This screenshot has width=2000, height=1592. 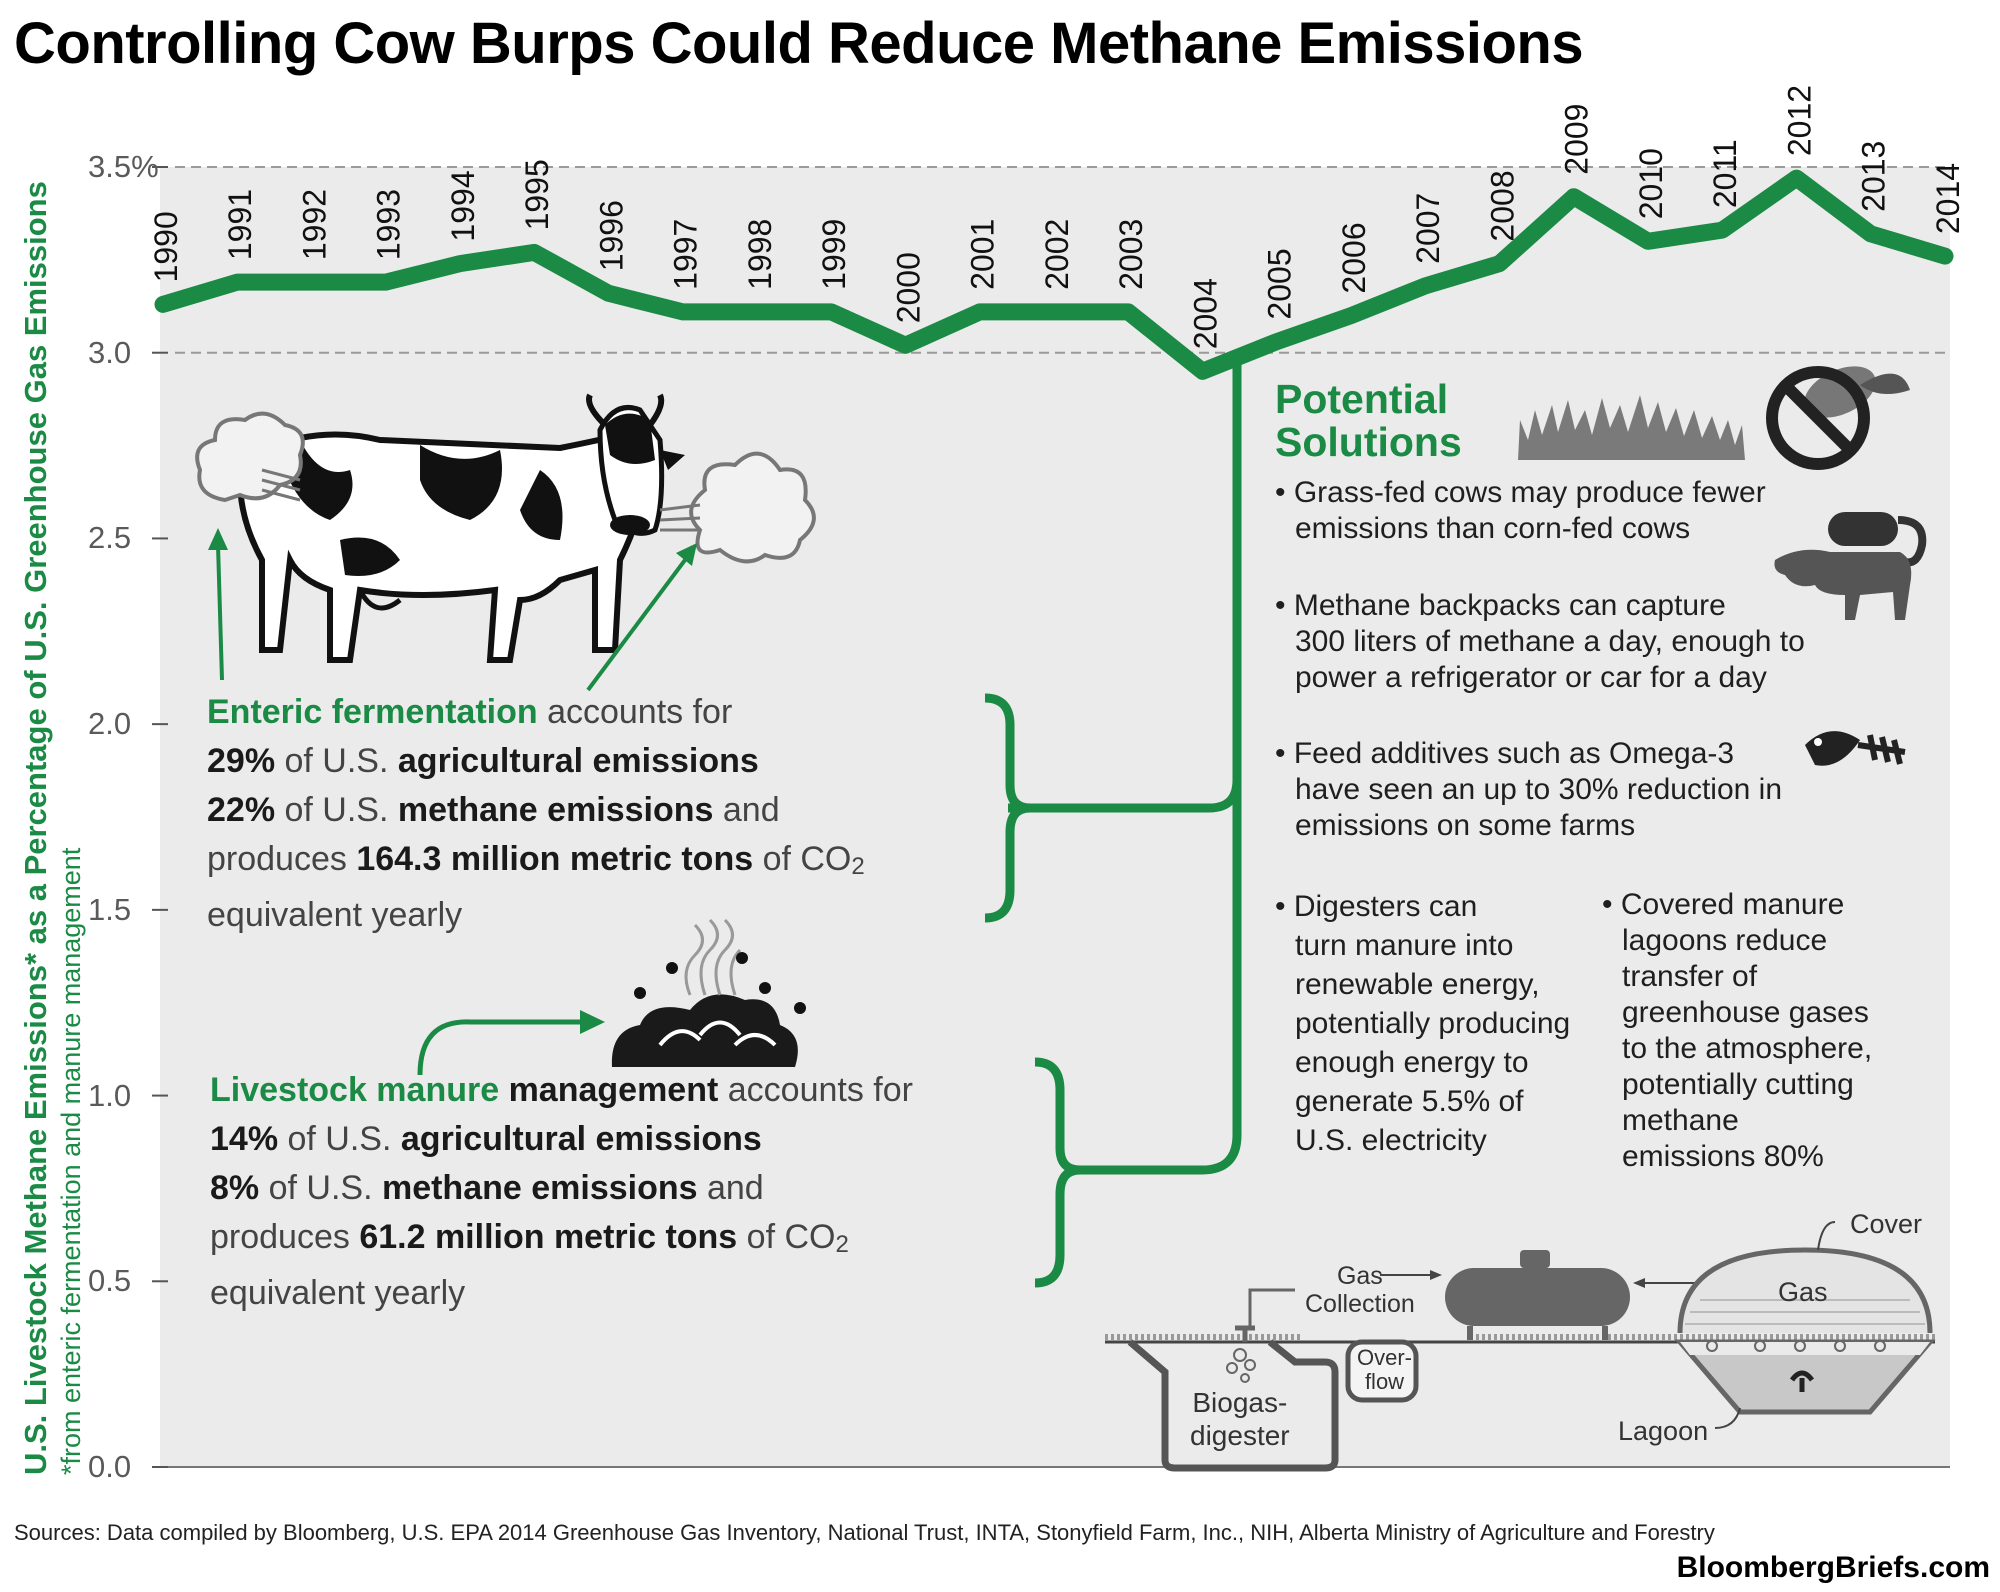 I want to click on y-tick-label-1: 0.5, so click(x=110, y=1281).